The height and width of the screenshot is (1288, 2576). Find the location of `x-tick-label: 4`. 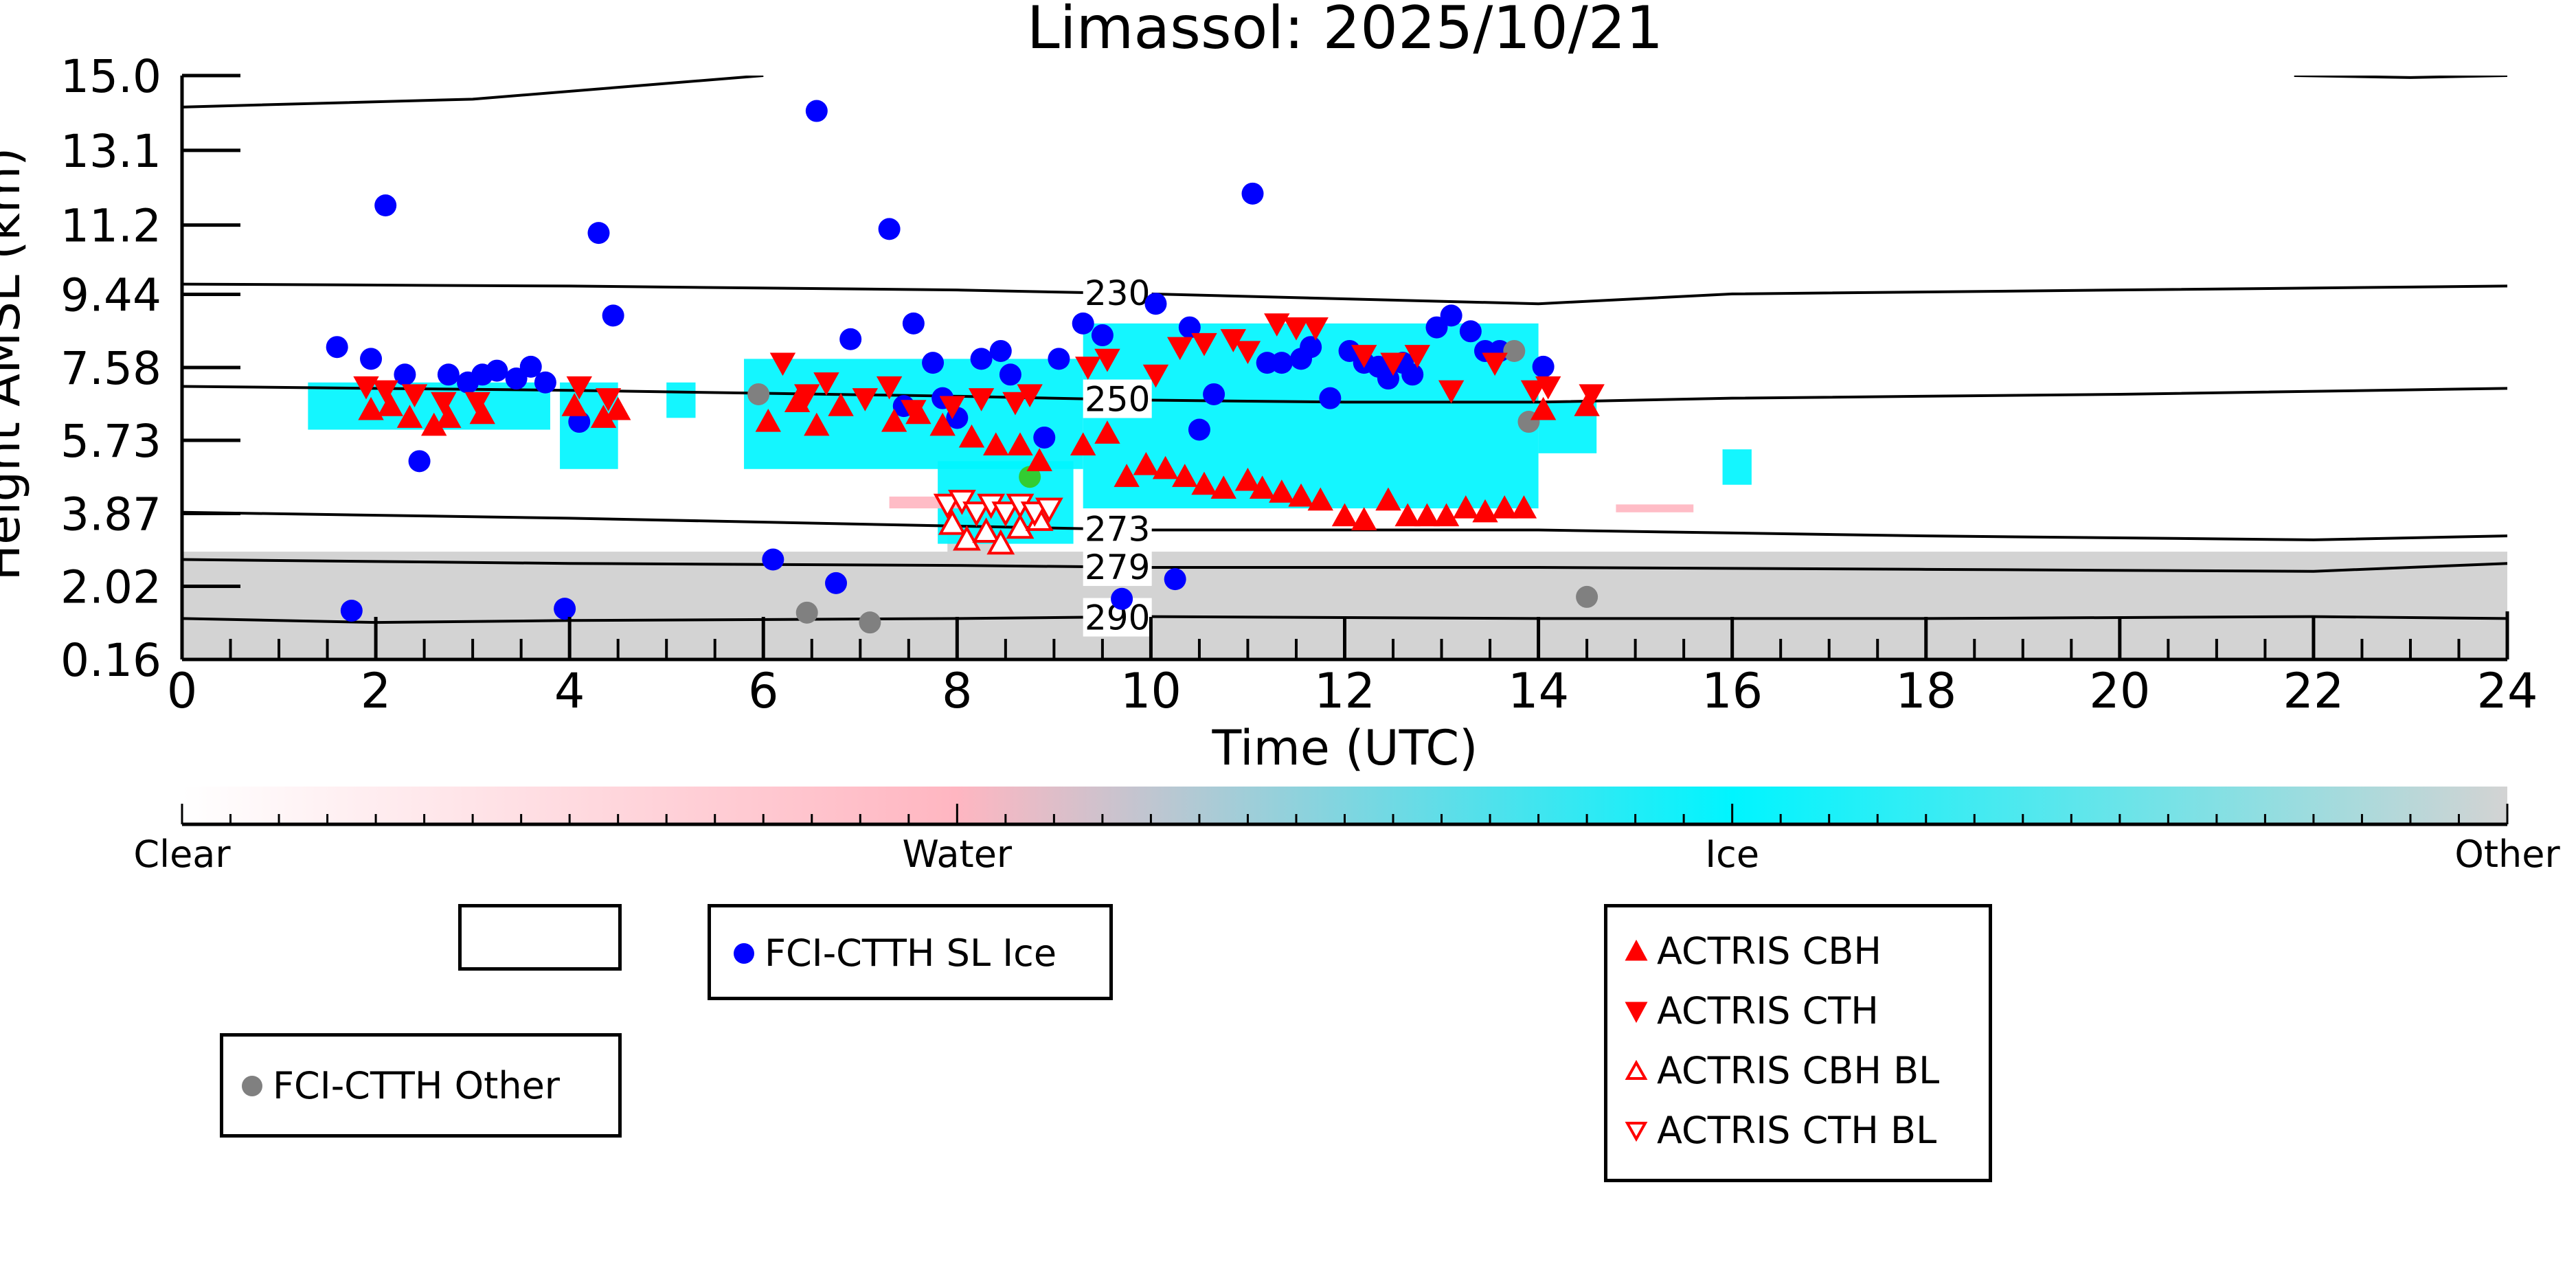

x-tick-label: 4 is located at coordinates (569, 691).